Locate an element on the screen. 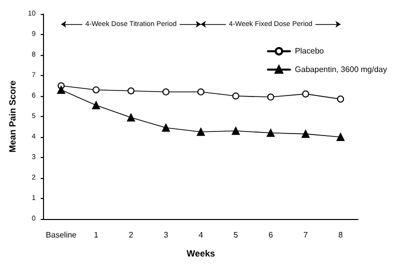 This screenshot has height=264, width=400. x-tick-label: 2 is located at coordinates (131, 235).